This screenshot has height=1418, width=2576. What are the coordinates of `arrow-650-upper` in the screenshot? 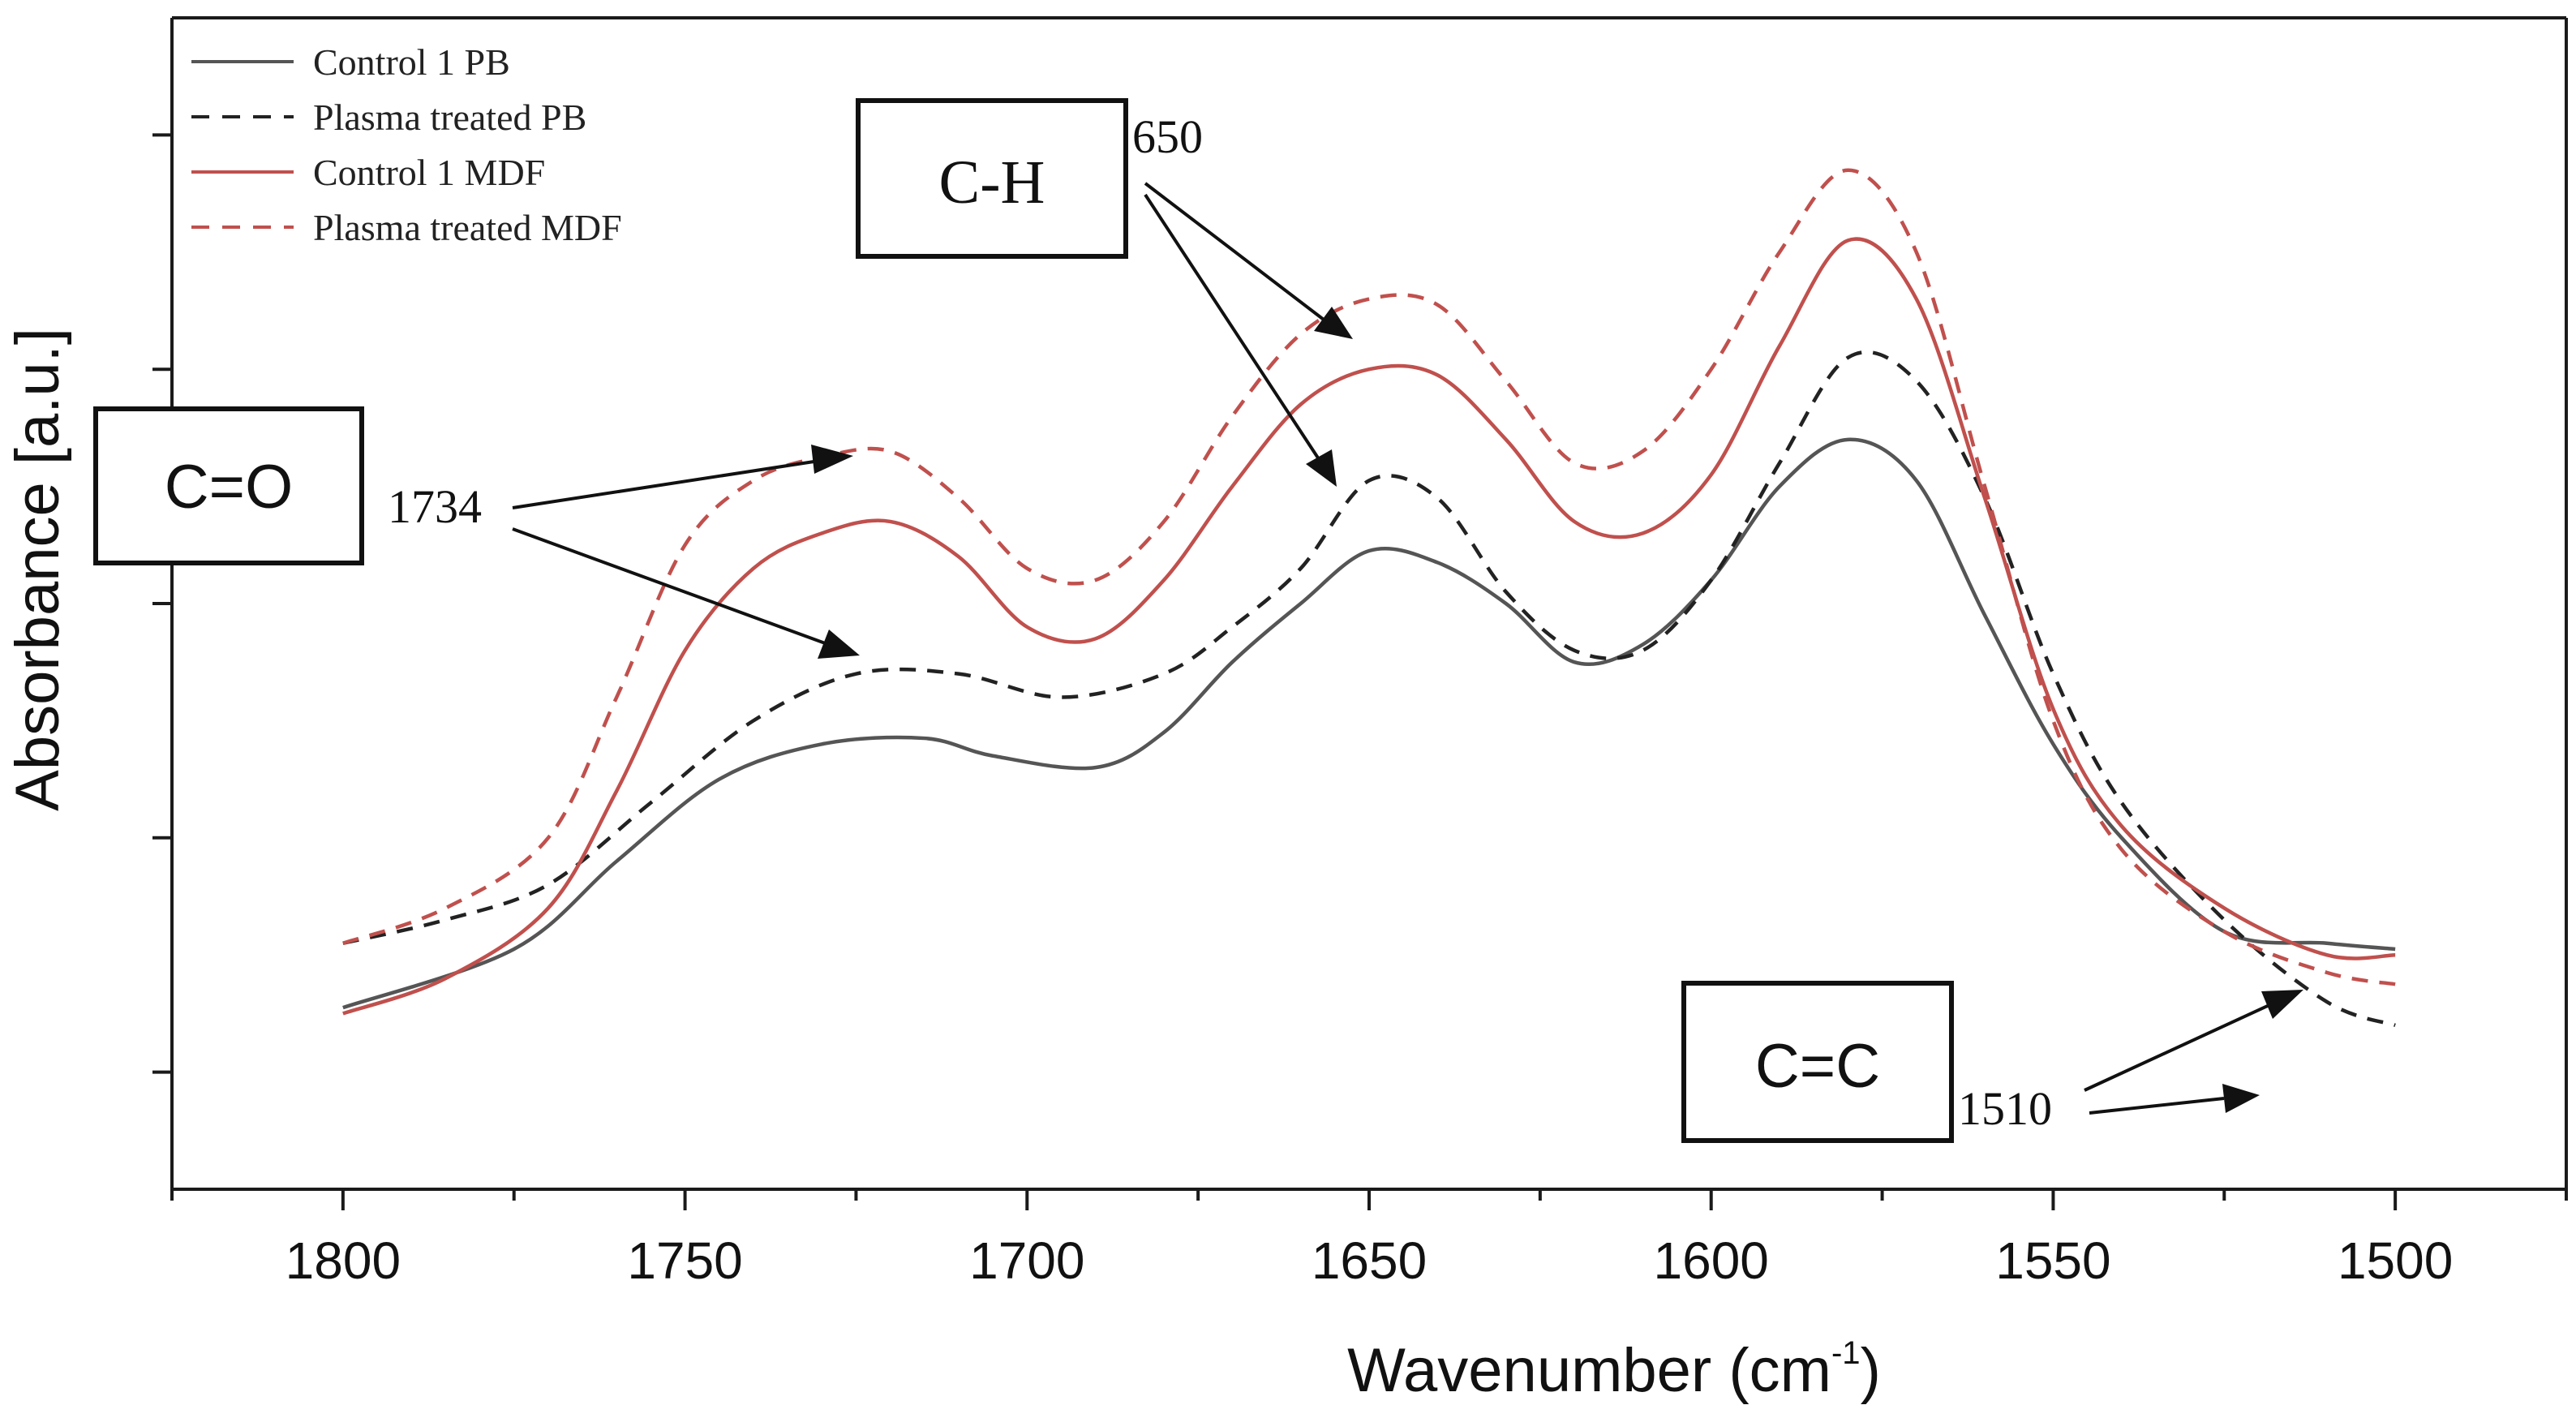 It's located at (1234, 252).